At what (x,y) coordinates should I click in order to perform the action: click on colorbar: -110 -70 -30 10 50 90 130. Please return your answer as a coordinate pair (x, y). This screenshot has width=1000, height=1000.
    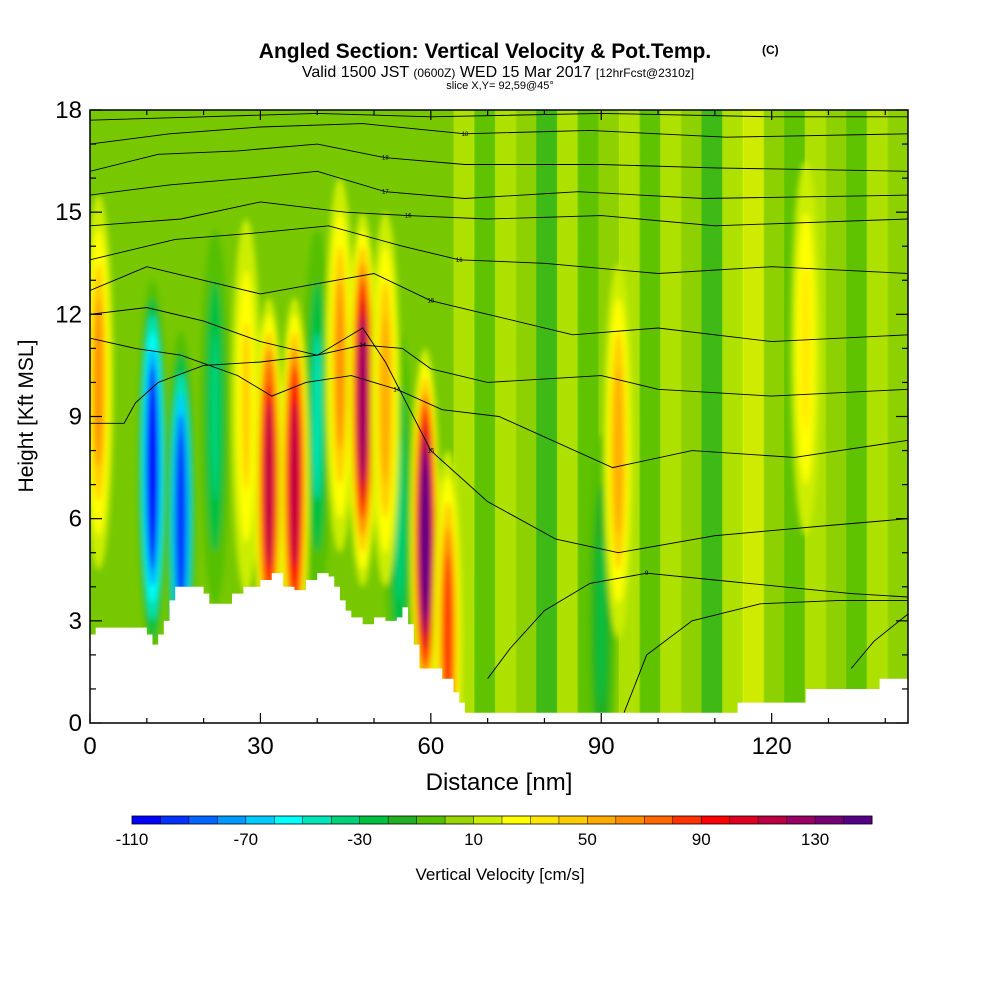
    Looking at the image, I should click on (494, 832).